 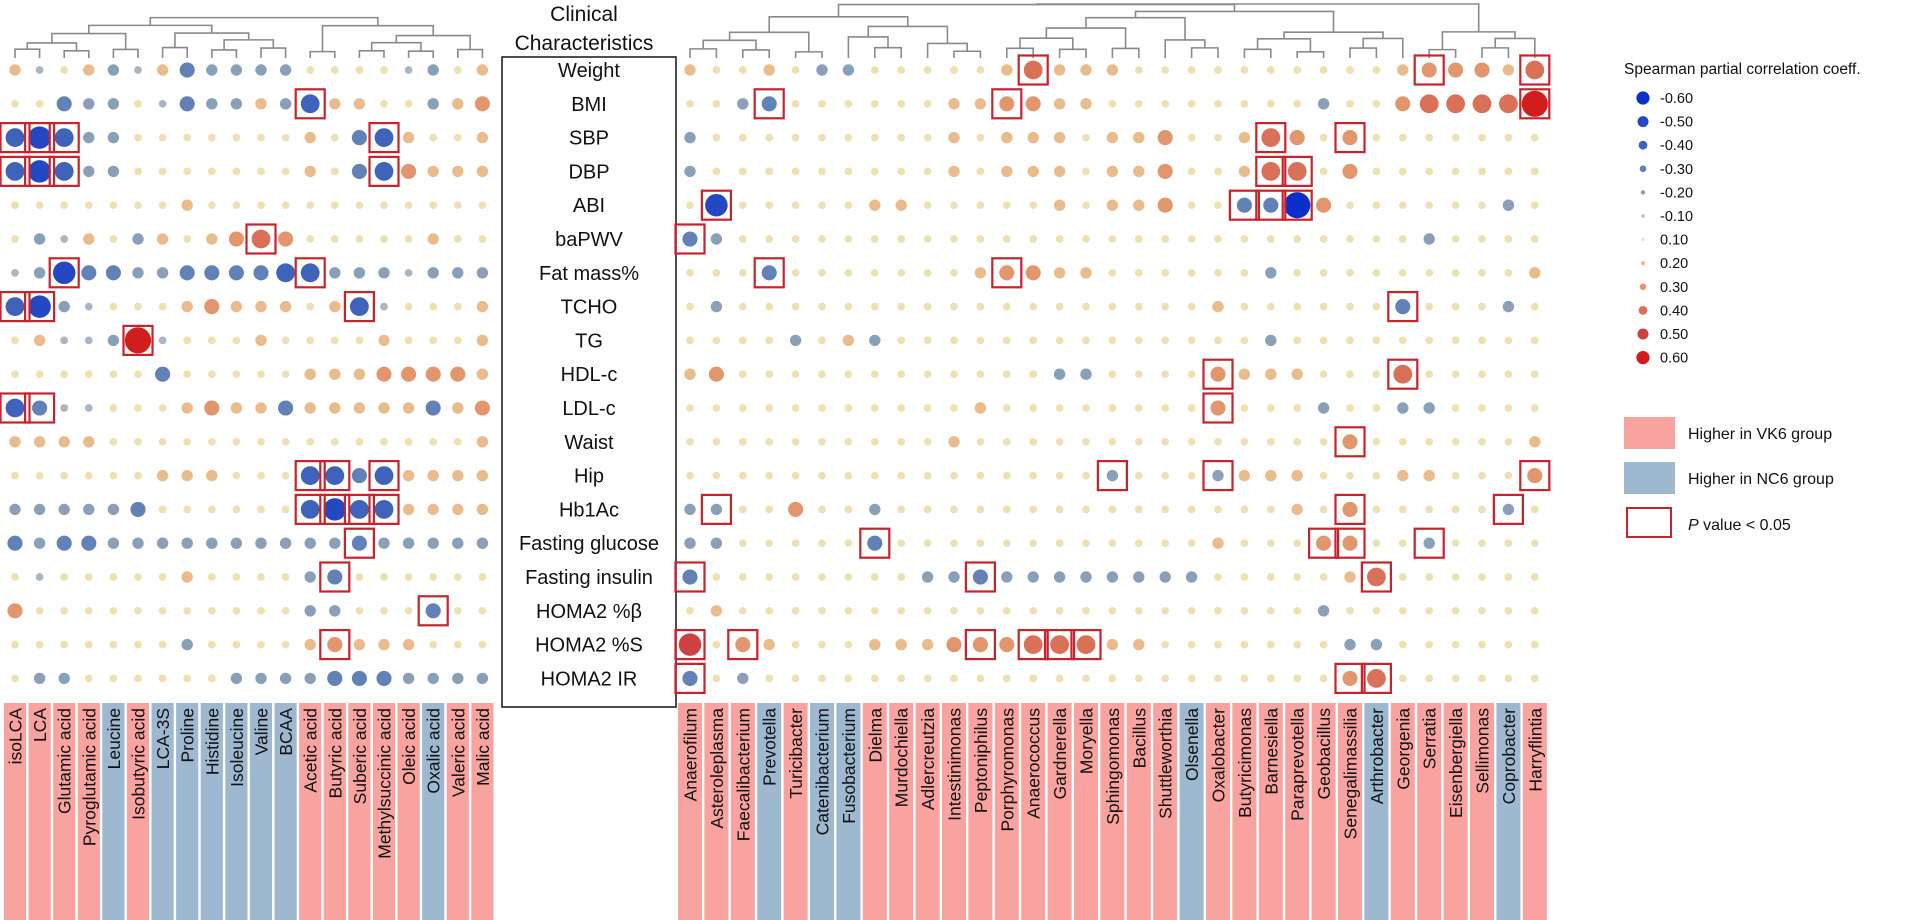 What do you see at coordinates (1674, 335) in the screenshot?
I see `legend-value-label: 0.50` at bounding box center [1674, 335].